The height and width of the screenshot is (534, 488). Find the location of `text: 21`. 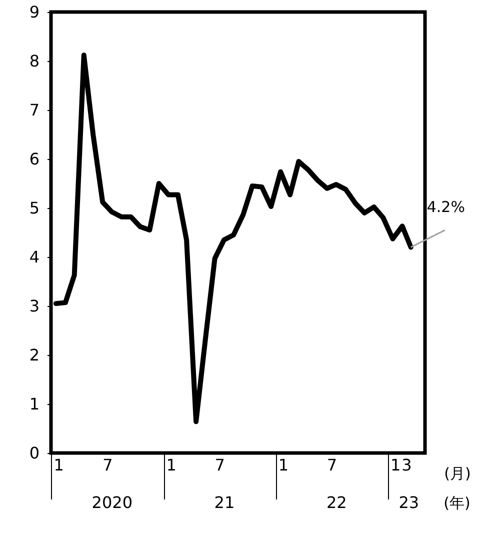

text: 21 is located at coordinates (224, 502).